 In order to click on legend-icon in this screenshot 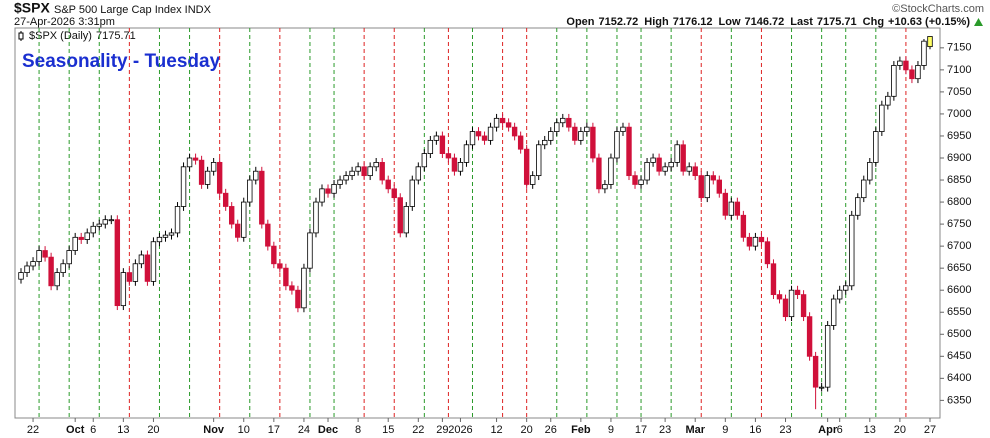, I will do `click(21, 36)`.